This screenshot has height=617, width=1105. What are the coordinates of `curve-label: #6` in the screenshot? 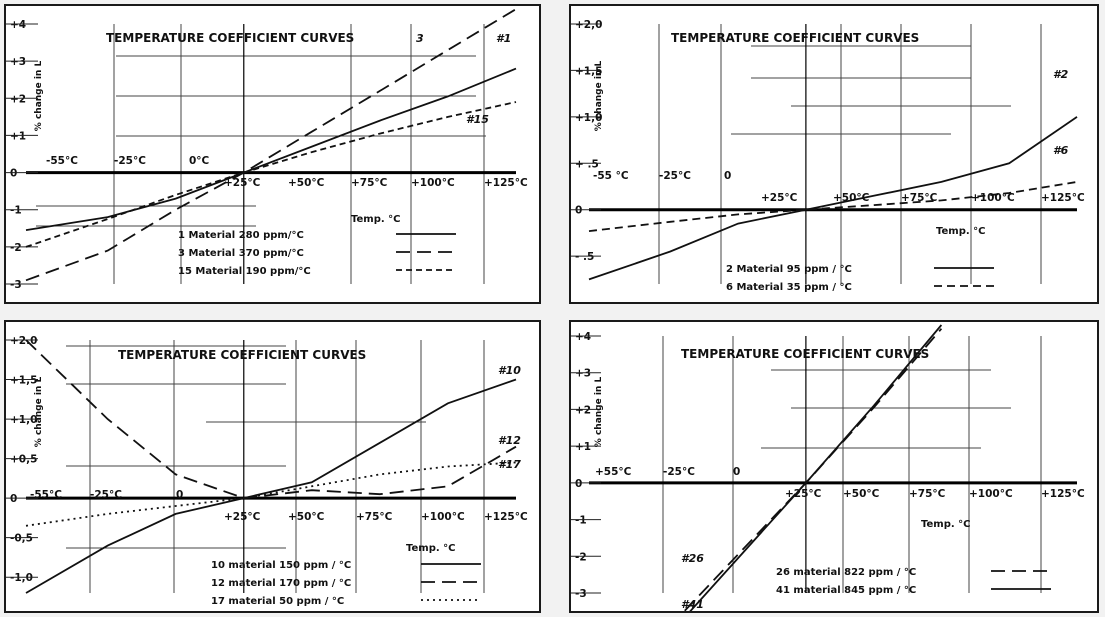 It's located at (1061, 150).